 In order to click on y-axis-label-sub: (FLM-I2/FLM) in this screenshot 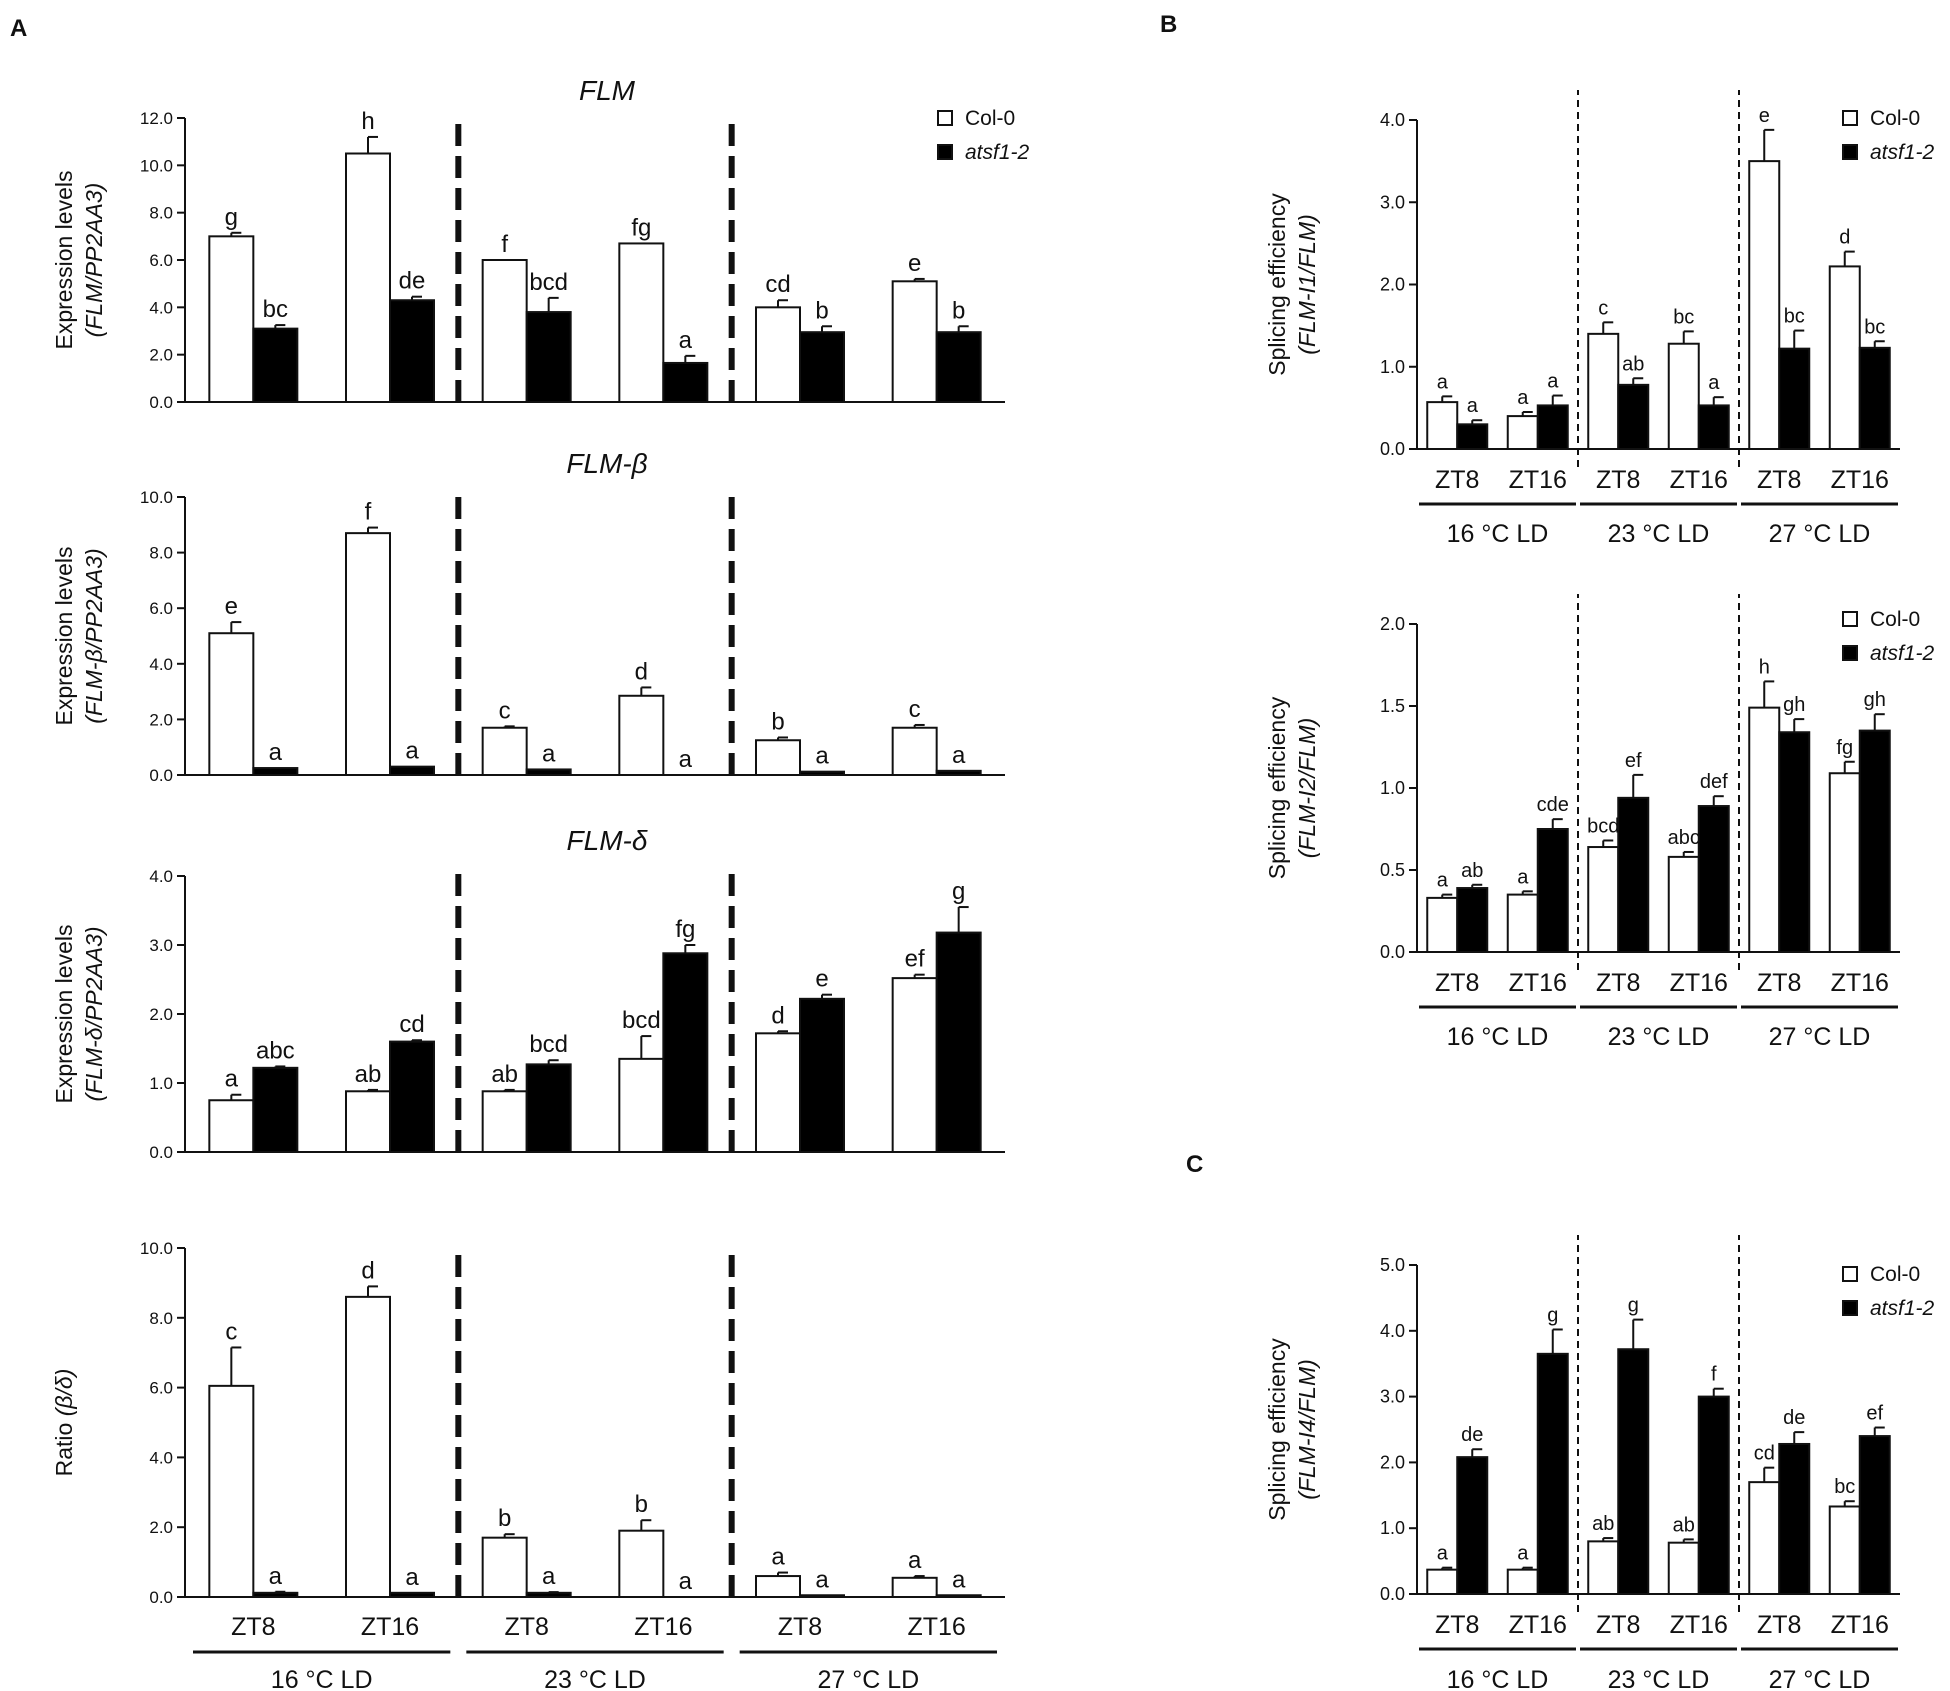, I will do `click(1307, 788)`.